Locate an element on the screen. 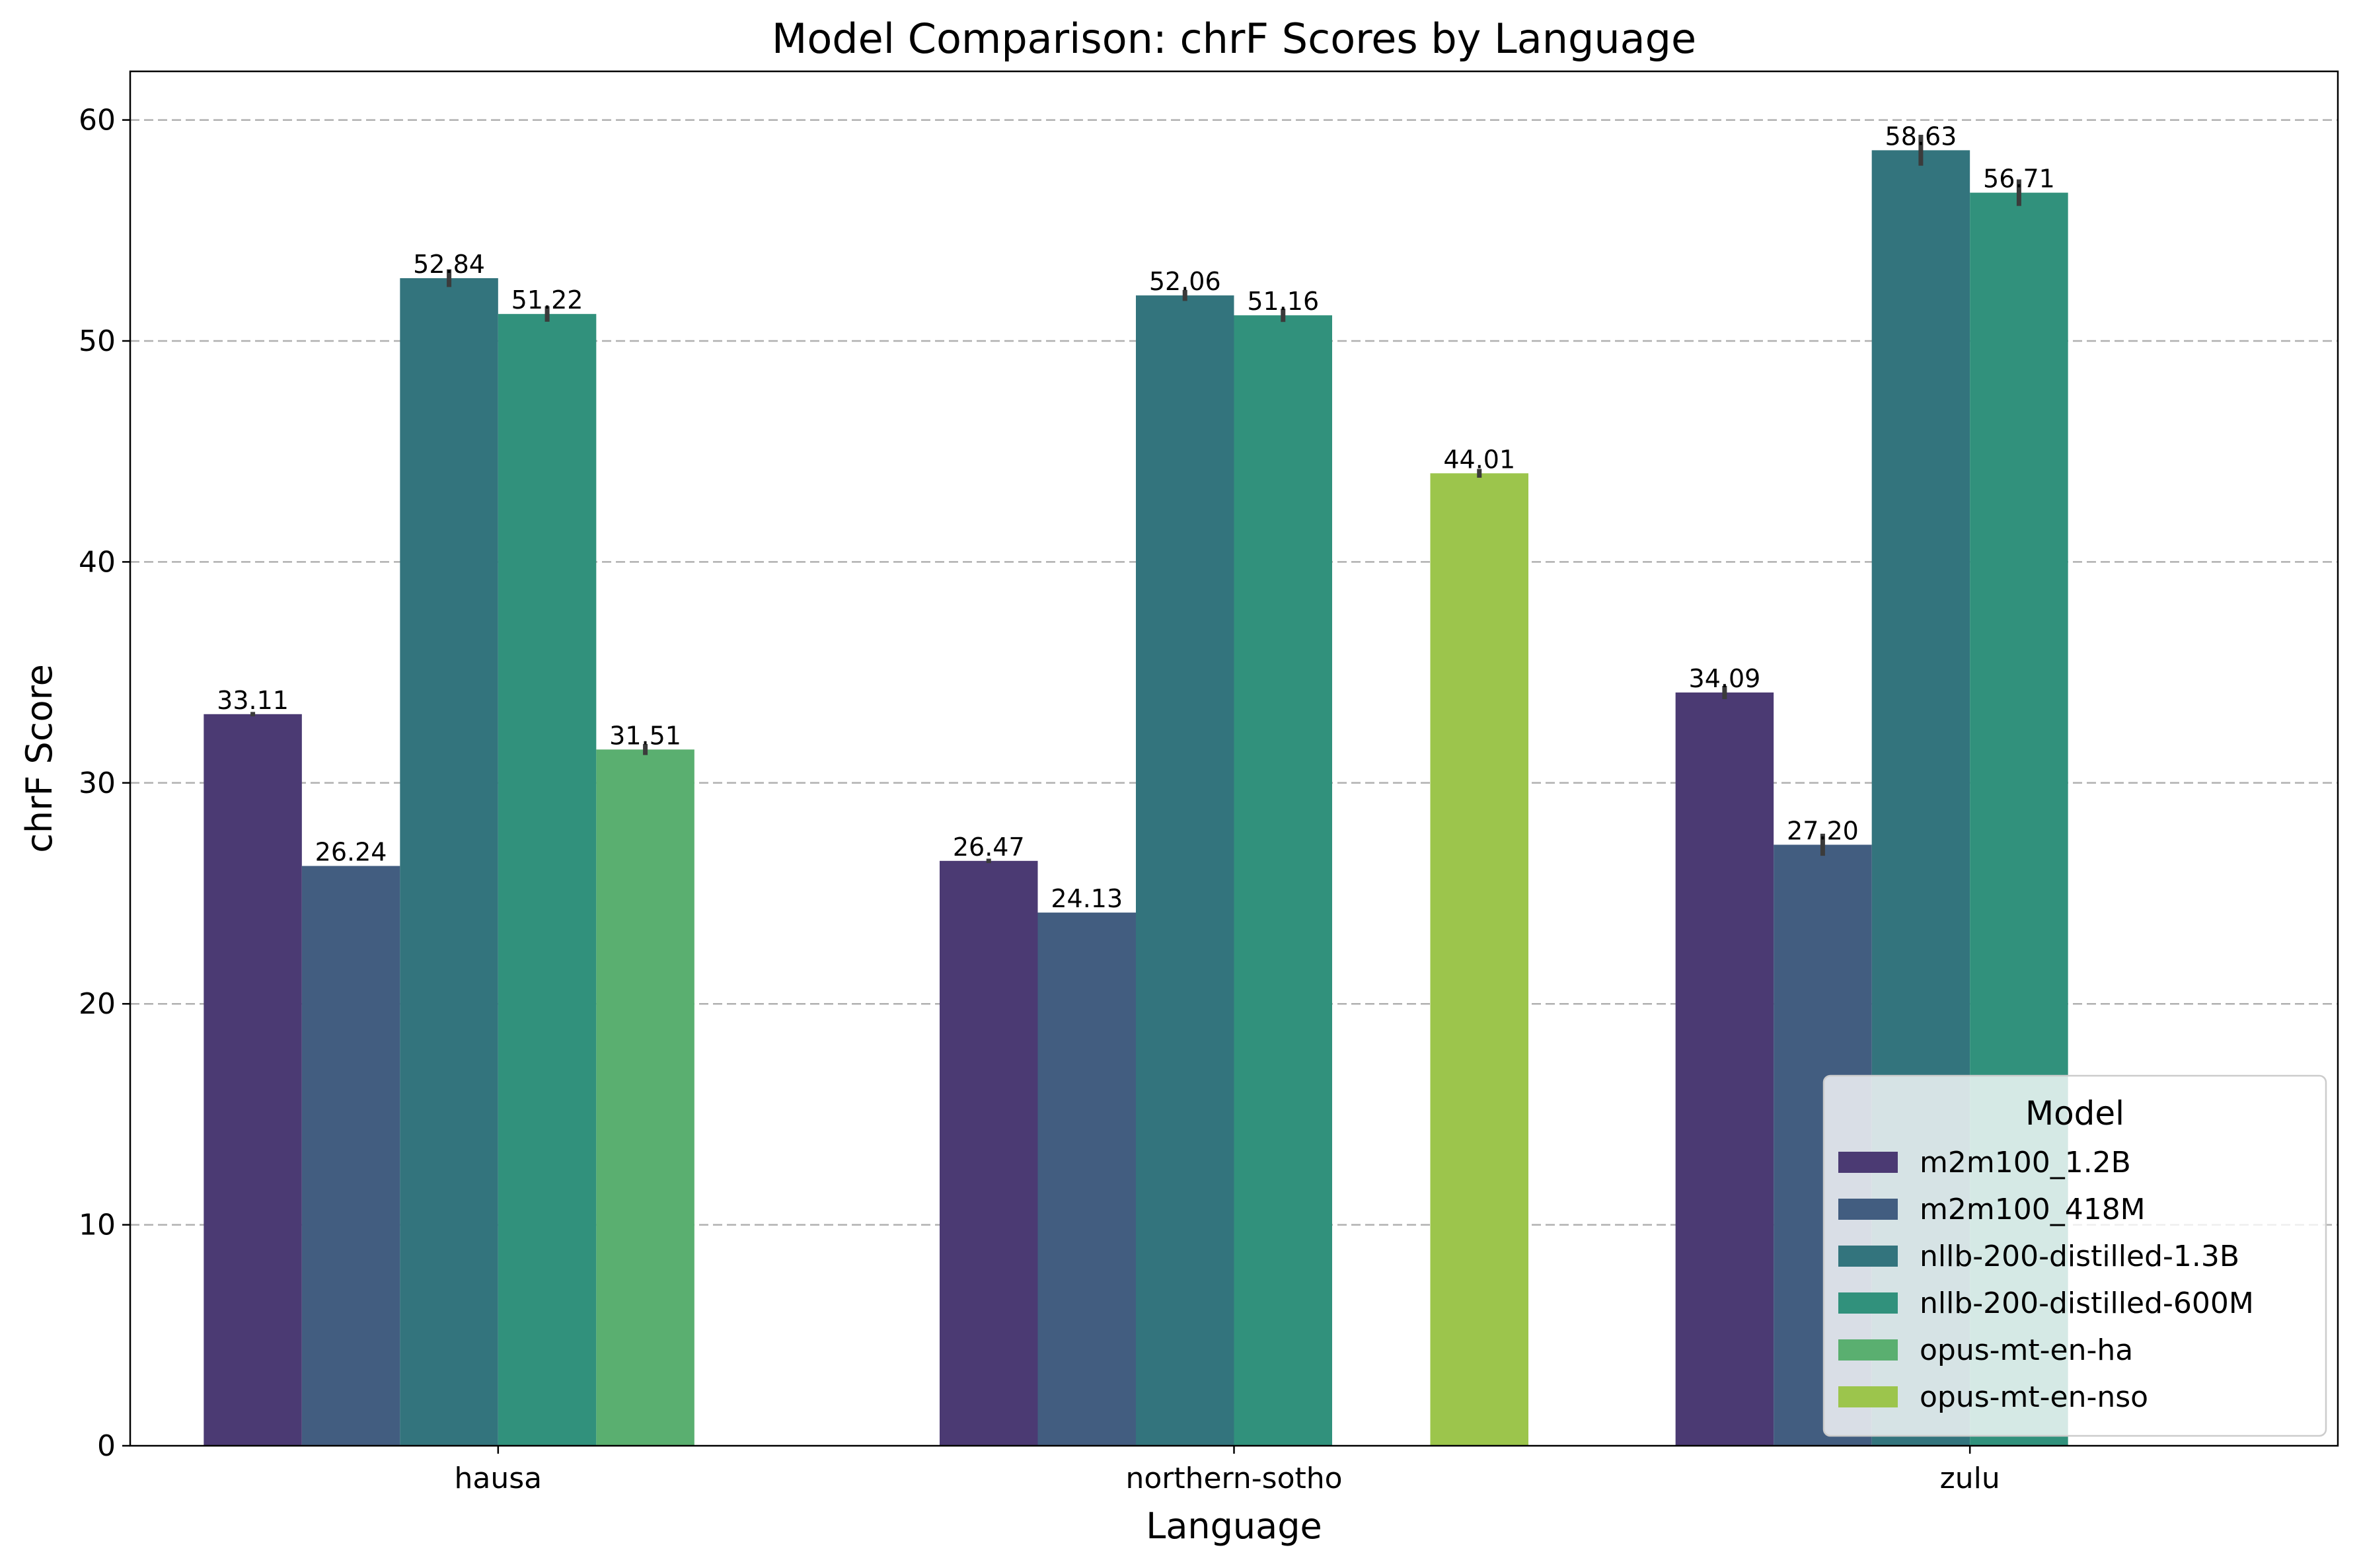  x-tick-label-northern-sotho: northern-sotho is located at coordinates (1233, 1478).